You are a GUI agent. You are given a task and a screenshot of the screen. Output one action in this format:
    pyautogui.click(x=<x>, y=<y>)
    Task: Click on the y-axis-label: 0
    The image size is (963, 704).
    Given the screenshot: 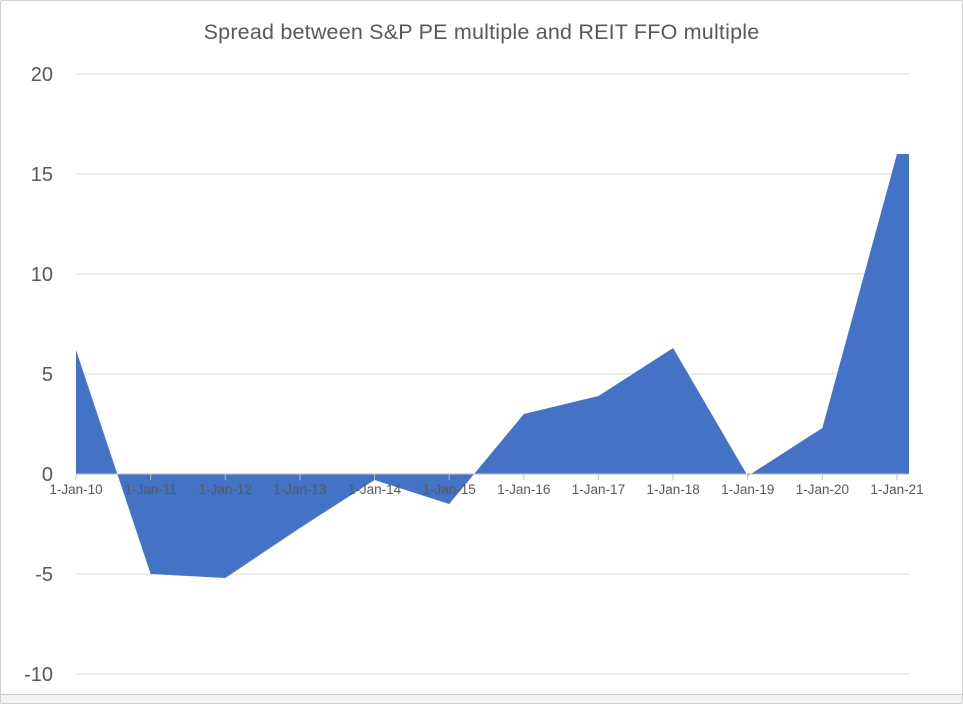 What is the action you would take?
    pyautogui.click(x=47, y=475)
    